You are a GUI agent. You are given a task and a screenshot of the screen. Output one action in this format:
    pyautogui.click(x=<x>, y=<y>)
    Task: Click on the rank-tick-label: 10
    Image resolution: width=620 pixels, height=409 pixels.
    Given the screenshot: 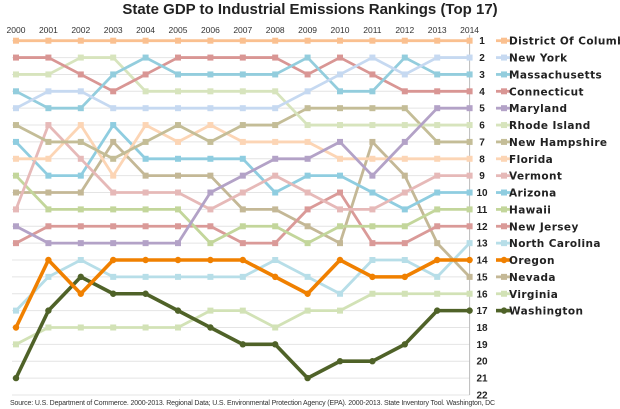 What is the action you would take?
    pyautogui.click(x=482, y=193)
    